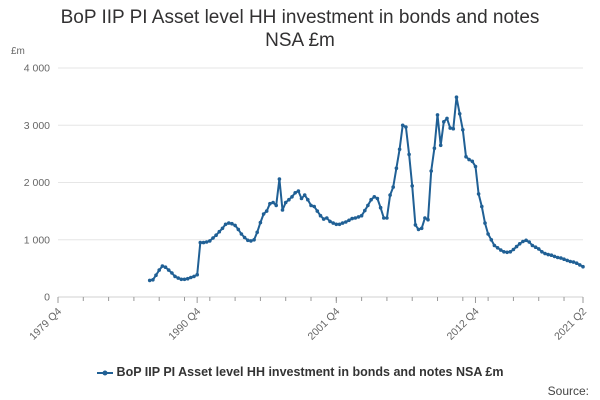  I want to click on chart-title-line-2: NSA £m, so click(300, 40).